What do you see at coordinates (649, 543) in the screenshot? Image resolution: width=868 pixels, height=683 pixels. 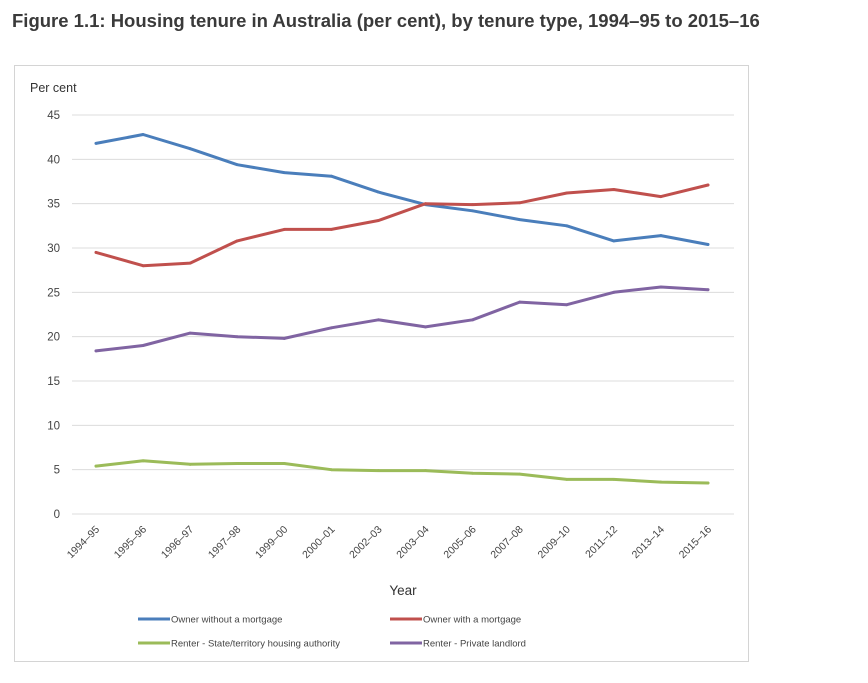 I see `x-tick-label: 2013–14` at bounding box center [649, 543].